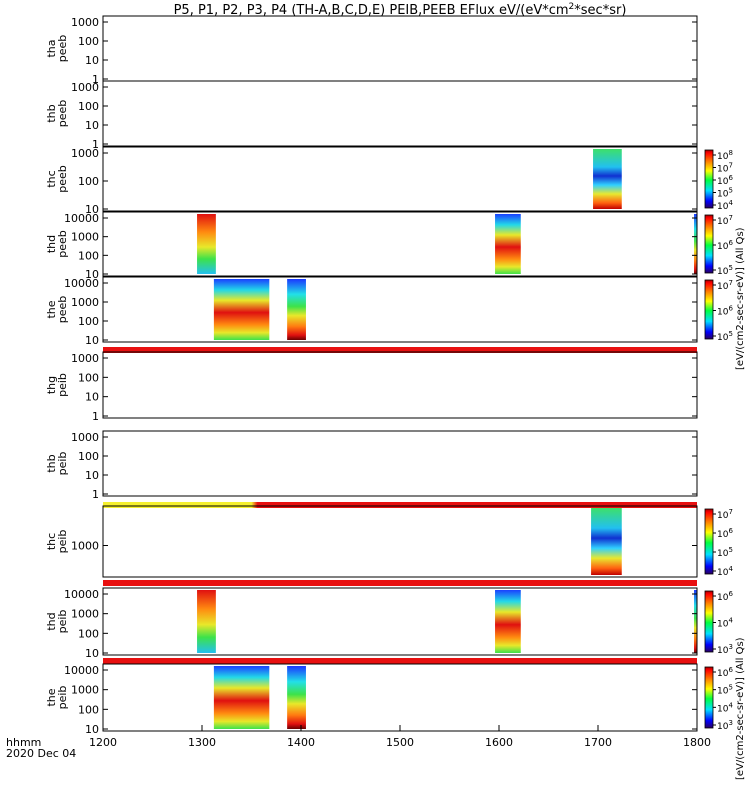 This screenshot has height=800, width=750. I want to click on colorbar-thd-peeb: 10⁷ 10⁶ 10⁵, so click(718, 245).